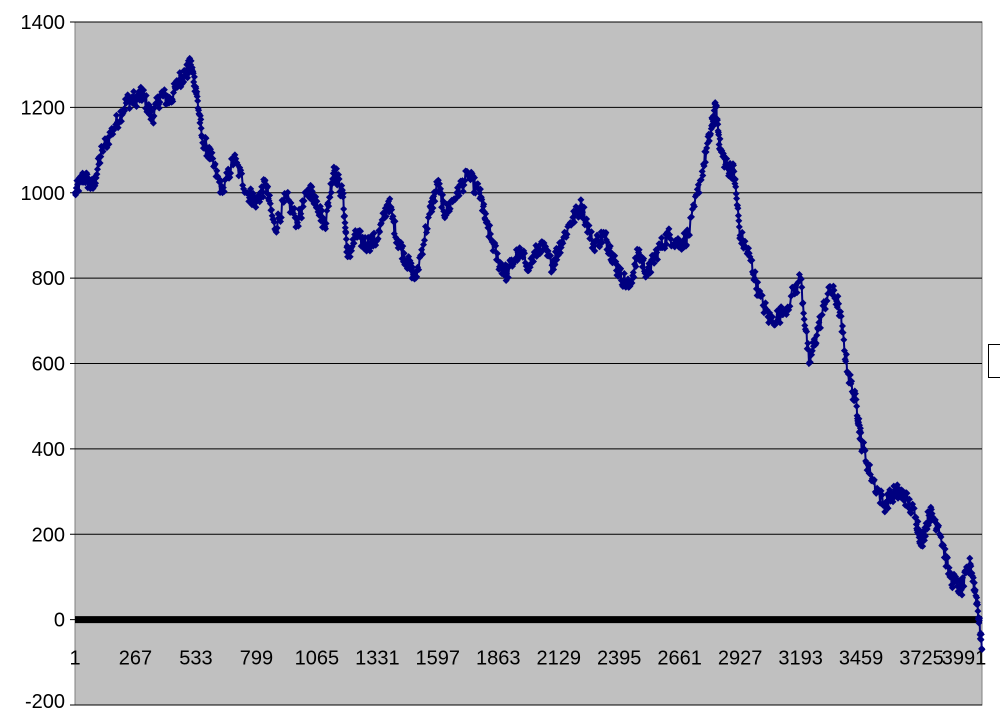  What do you see at coordinates (48, 279) in the screenshot?
I see `y-tick-label: 800` at bounding box center [48, 279].